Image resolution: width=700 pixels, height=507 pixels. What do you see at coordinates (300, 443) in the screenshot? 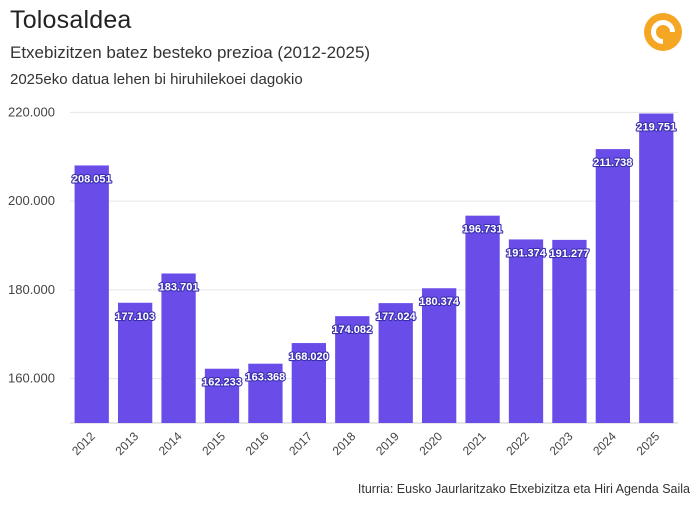
I see `x-tick-label: 2017` at bounding box center [300, 443].